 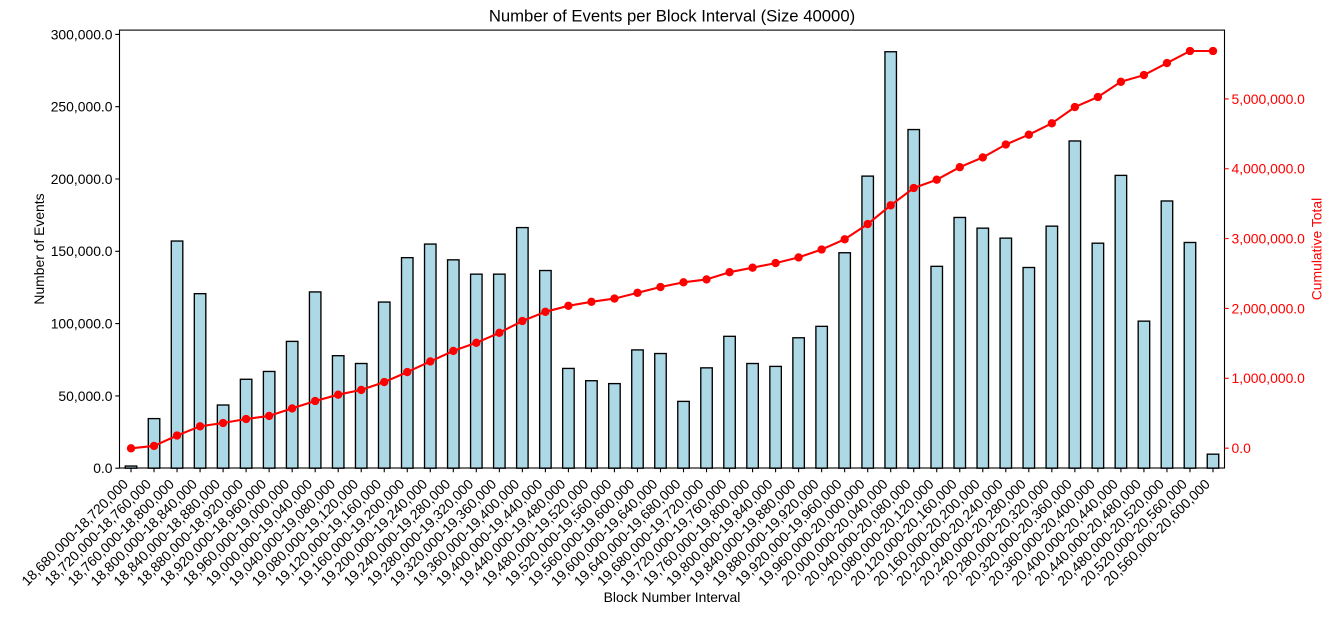 I want to click on svg-text: 5,000,000.0, so click(x=1269, y=99).